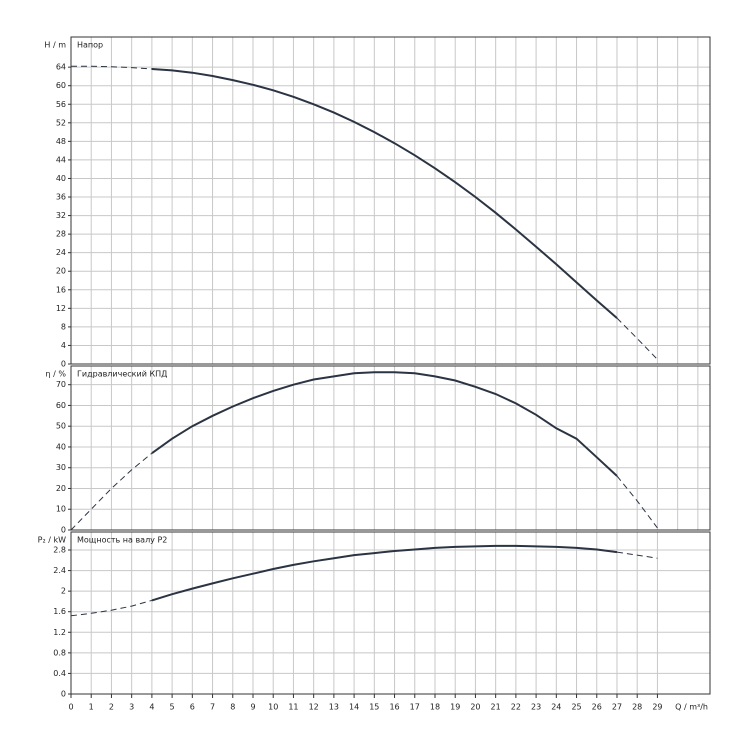 The width and height of the screenshot is (750, 750). Describe the element at coordinates (374, 707) in the screenshot. I see `x-tick-label: 15` at that location.